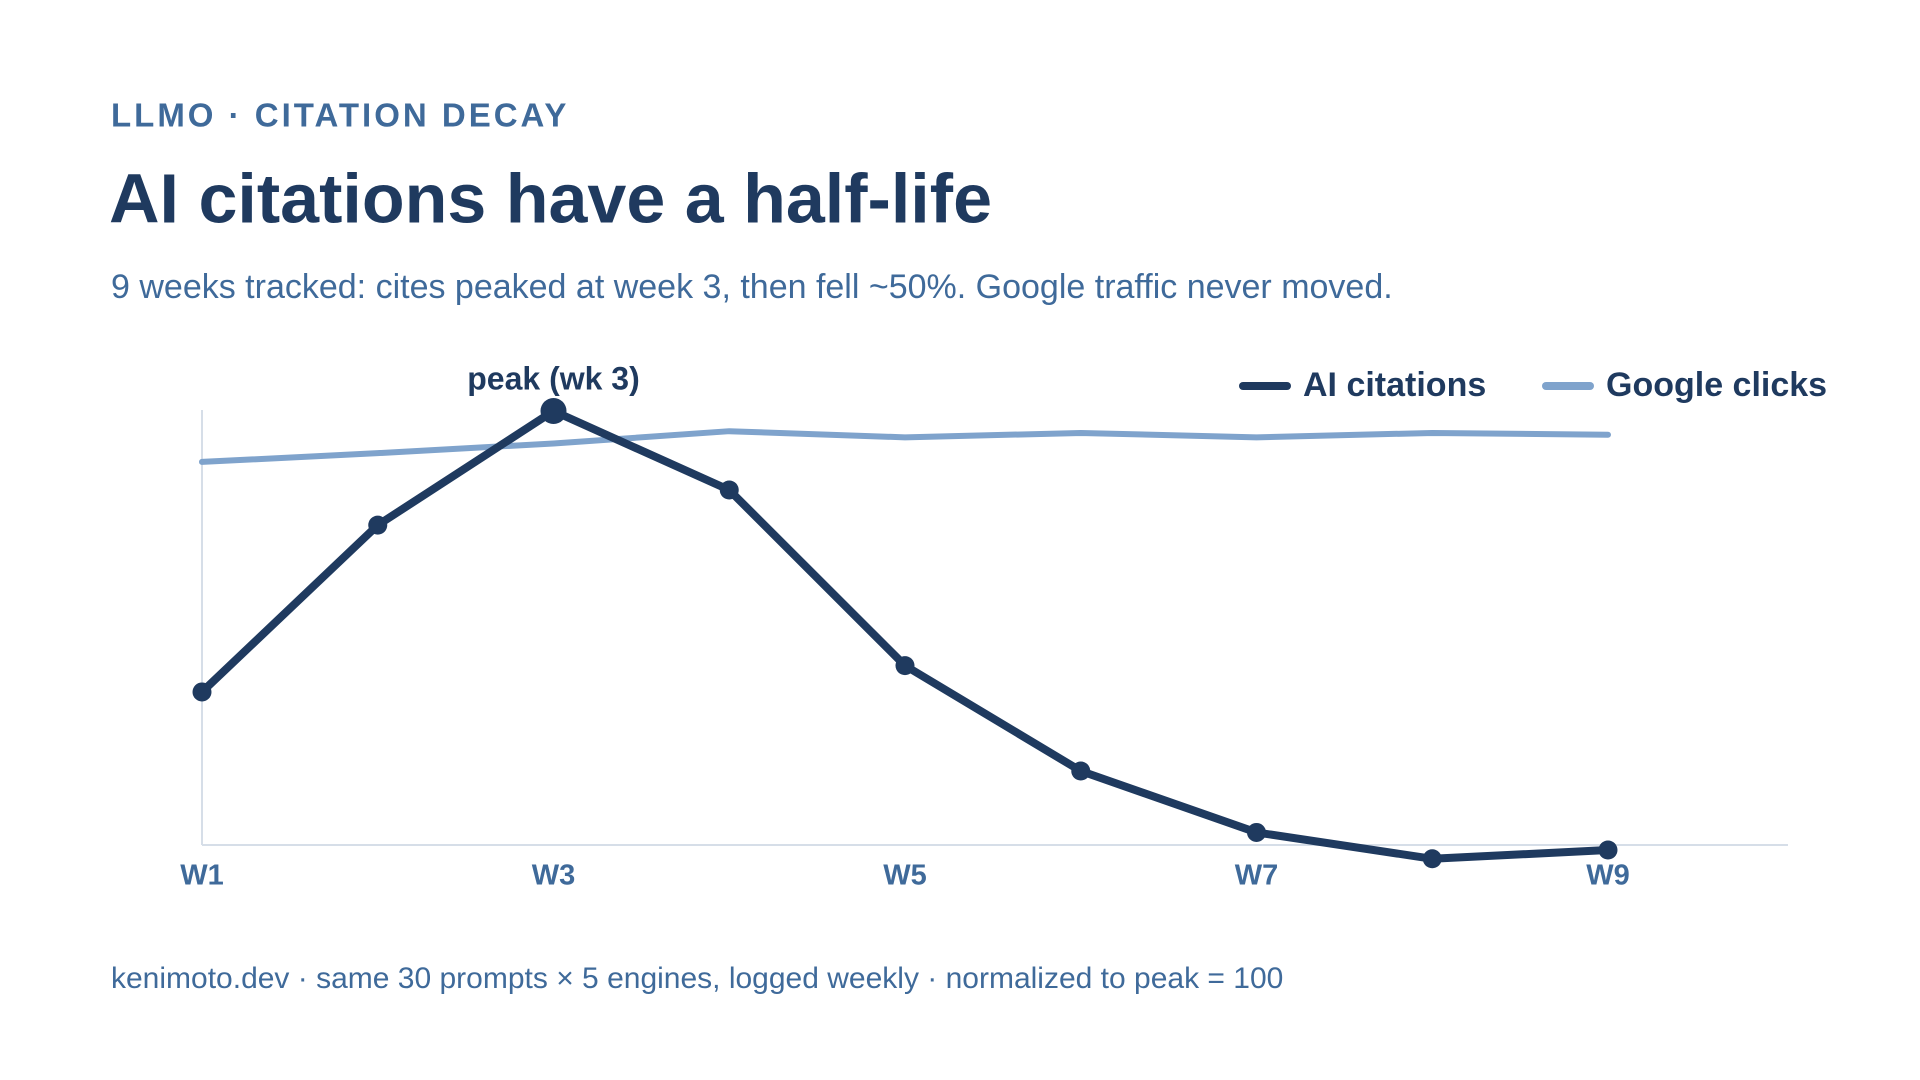 This screenshot has height=1080, width=1920. What do you see at coordinates (554, 876) in the screenshot?
I see `x-tick-label: W3` at bounding box center [554, 876].